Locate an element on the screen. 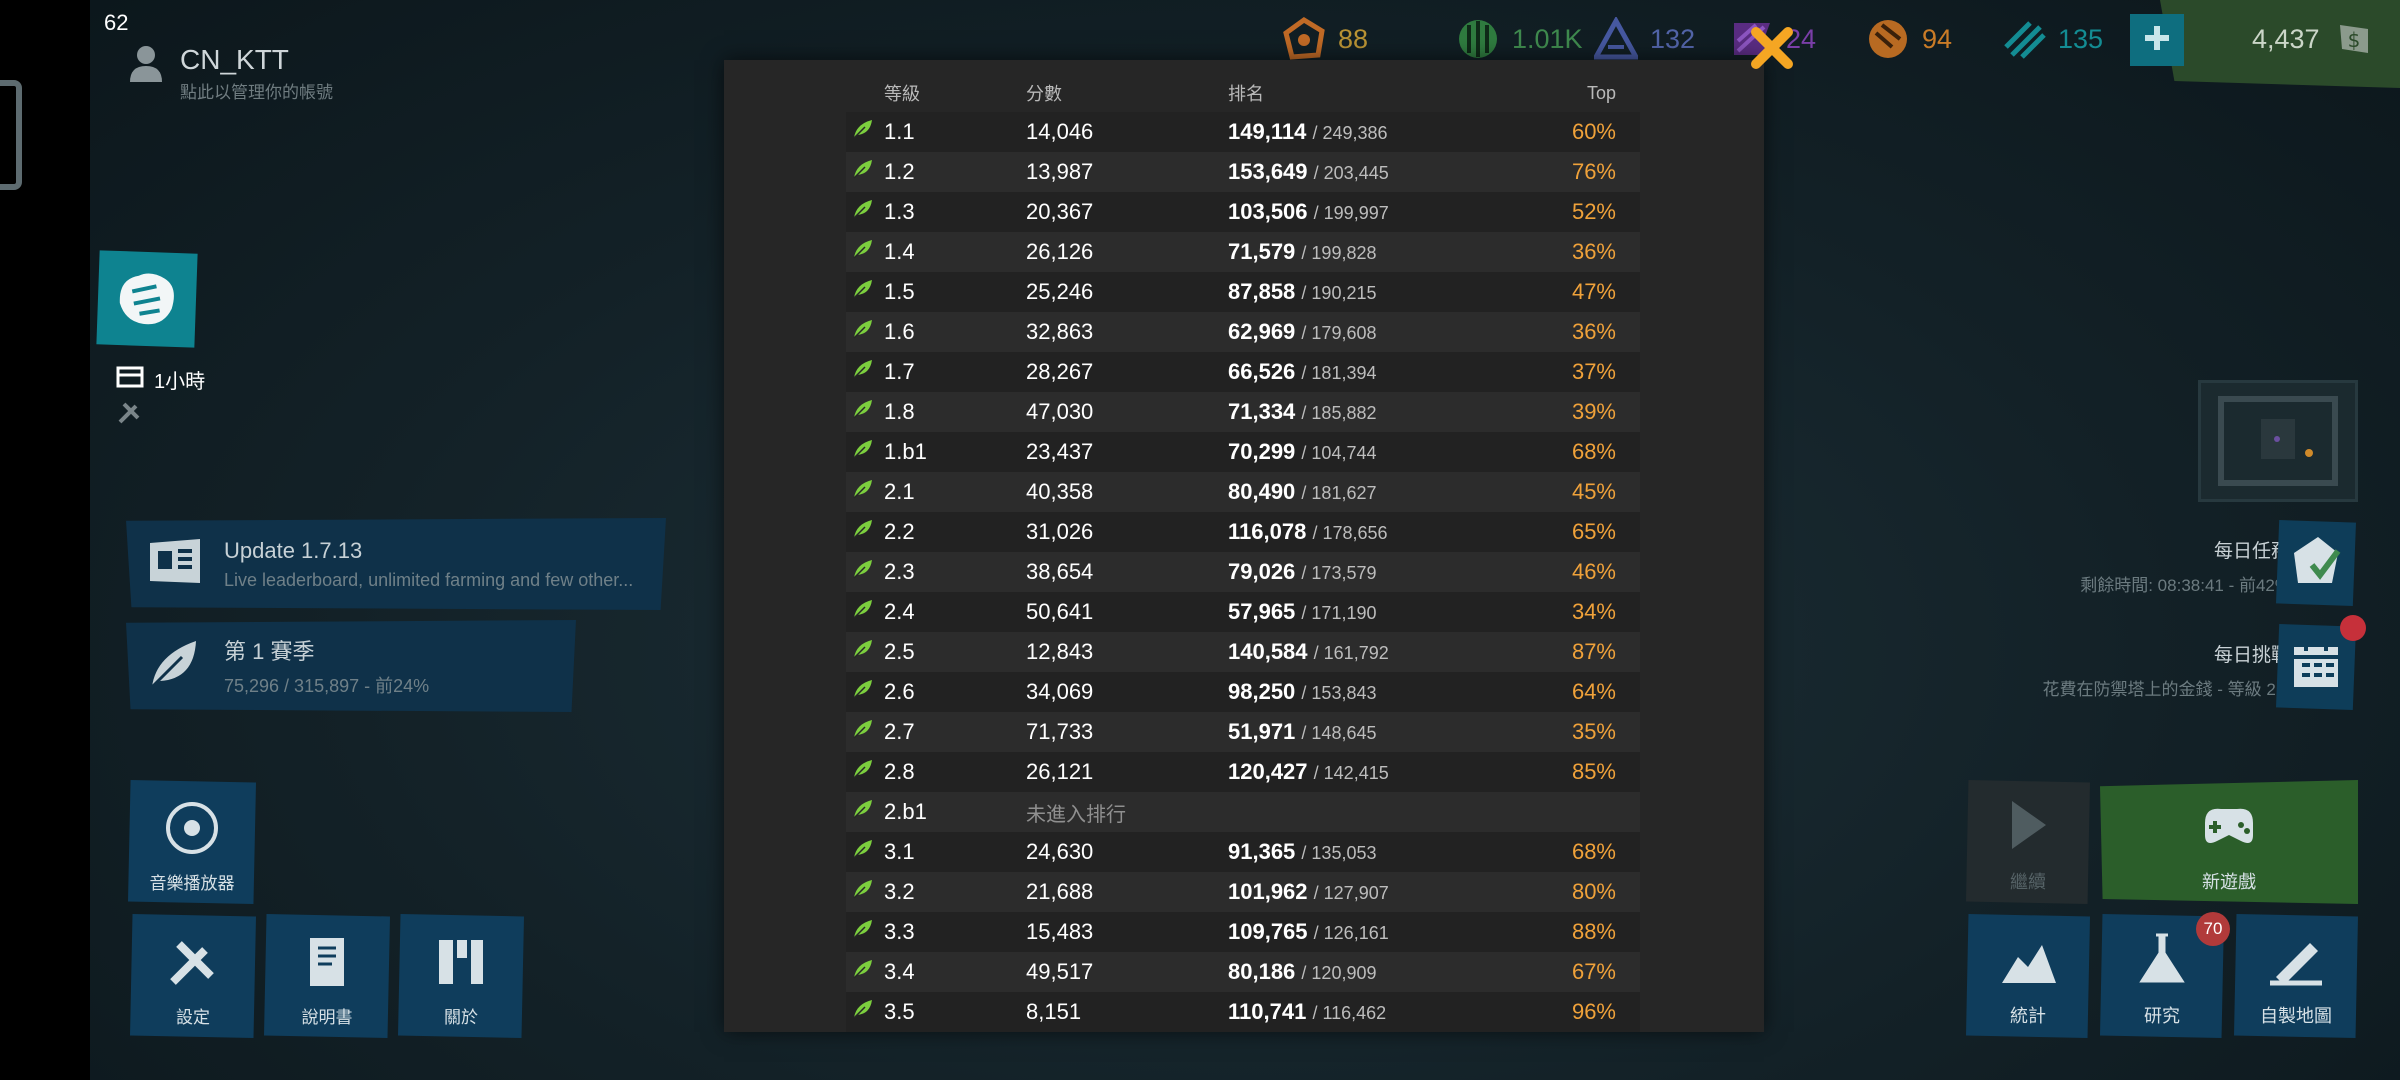 This screenshot has height=1080, width=2400. top-cell: 96% is located at coordinates (1599, 1012).